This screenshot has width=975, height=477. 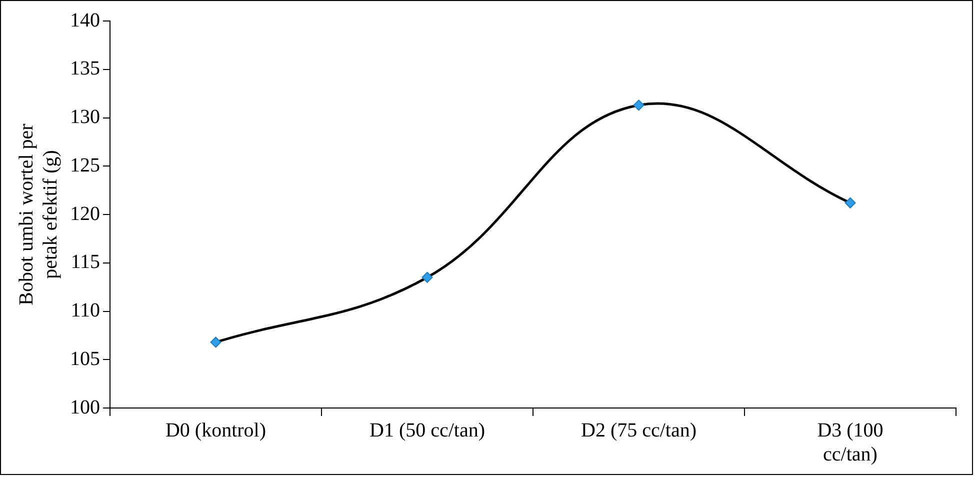 I want to click on y-tick-label: 140, so click(x=85, y=20).